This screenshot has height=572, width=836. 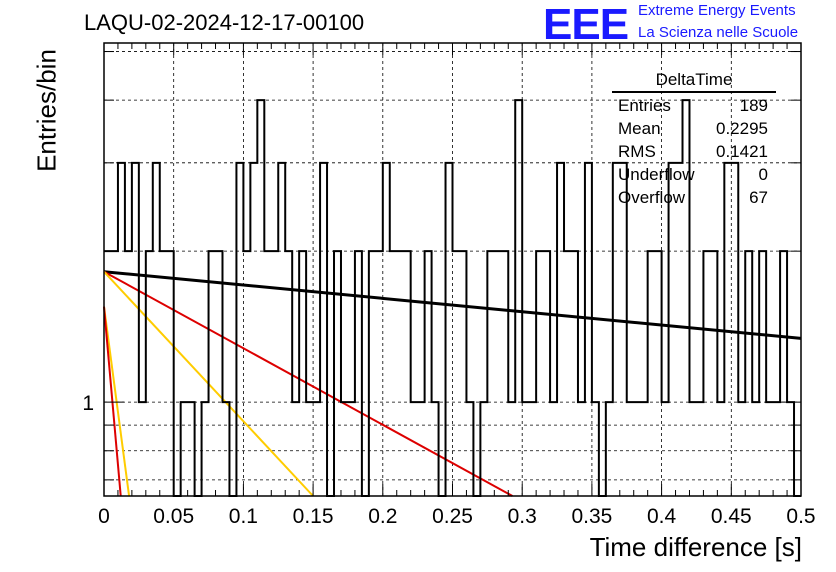 What do you see at coordinates (695, 547) in the screenshot?
I see `x-axis-label: Time difference [s]` at bounding box center [695, 547].